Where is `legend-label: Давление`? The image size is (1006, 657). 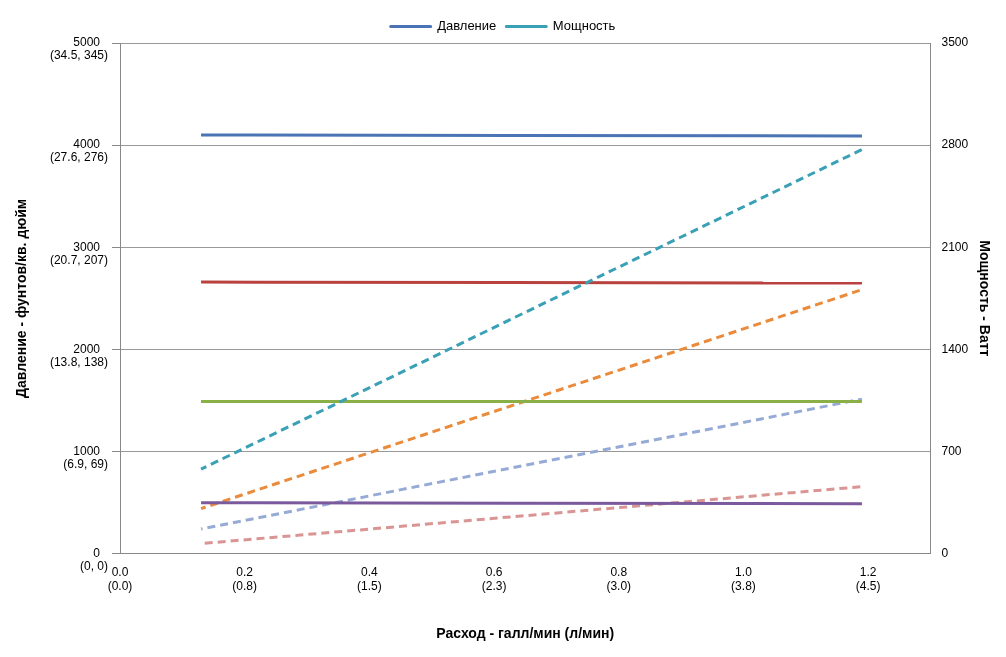 legend-label: Давление is located at coordinates (467, 26).